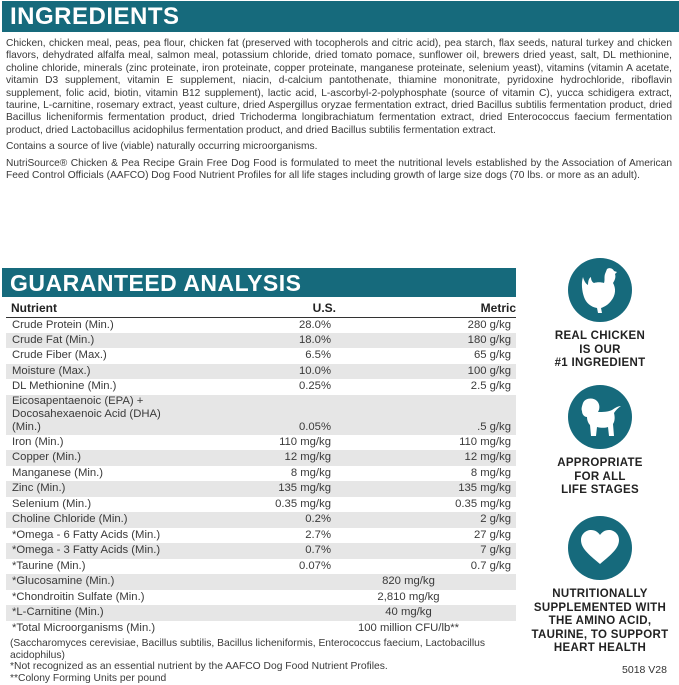  Describe the element at coordinates (38, 441) in the screenshot. I see `nutrient-name: Iron (Min.)` at that location.